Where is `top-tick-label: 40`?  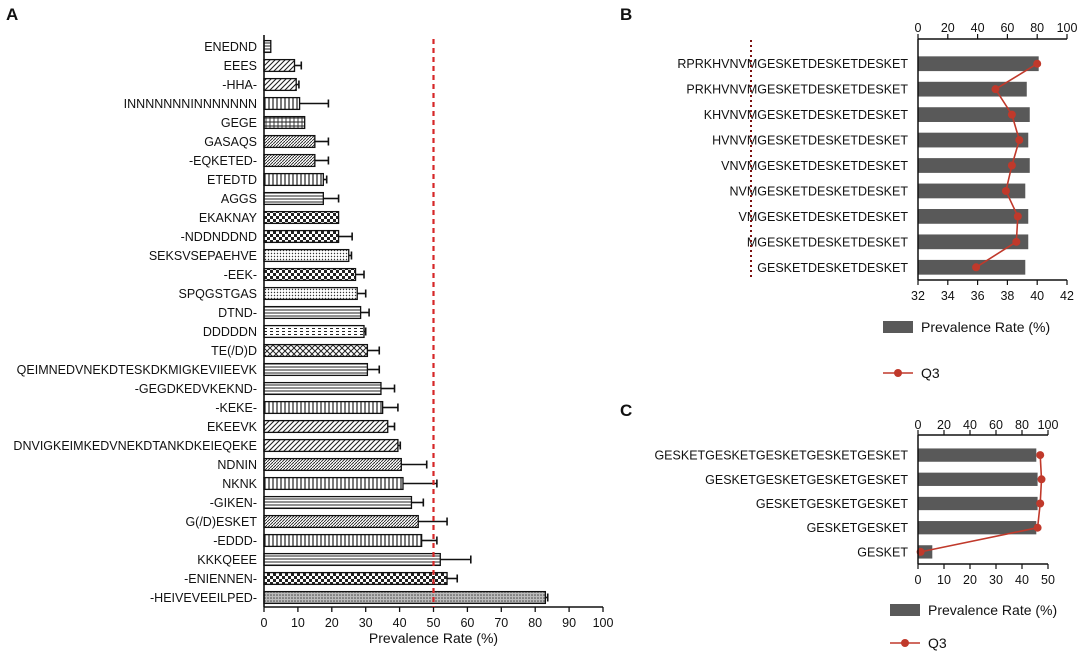
top-tick-label: 40 is located at coordinates (978, 28).